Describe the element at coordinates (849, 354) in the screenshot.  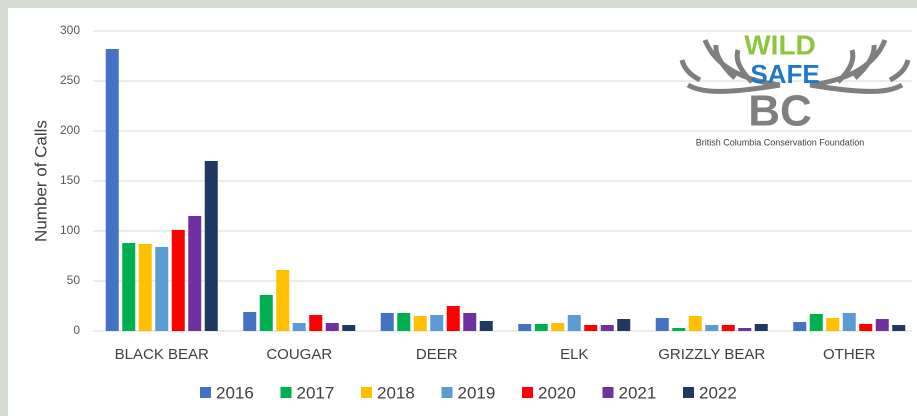
I see `x-tick-label: OTHER` at that location.